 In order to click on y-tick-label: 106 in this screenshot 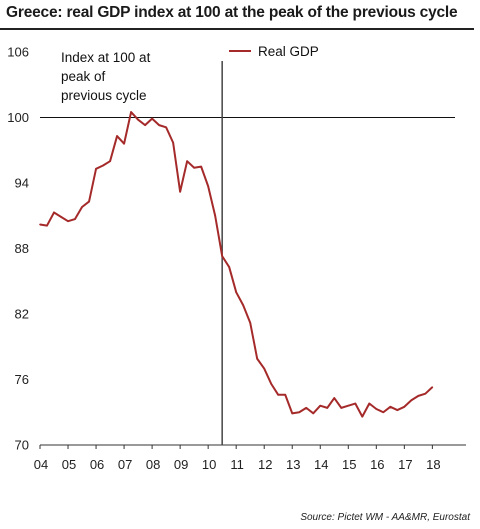, I will do `click(18, 52)`.